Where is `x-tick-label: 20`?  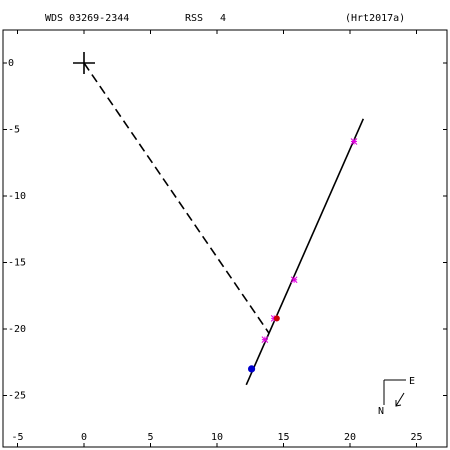
x-tick-label: 20 is located at coordinates (350, 437).